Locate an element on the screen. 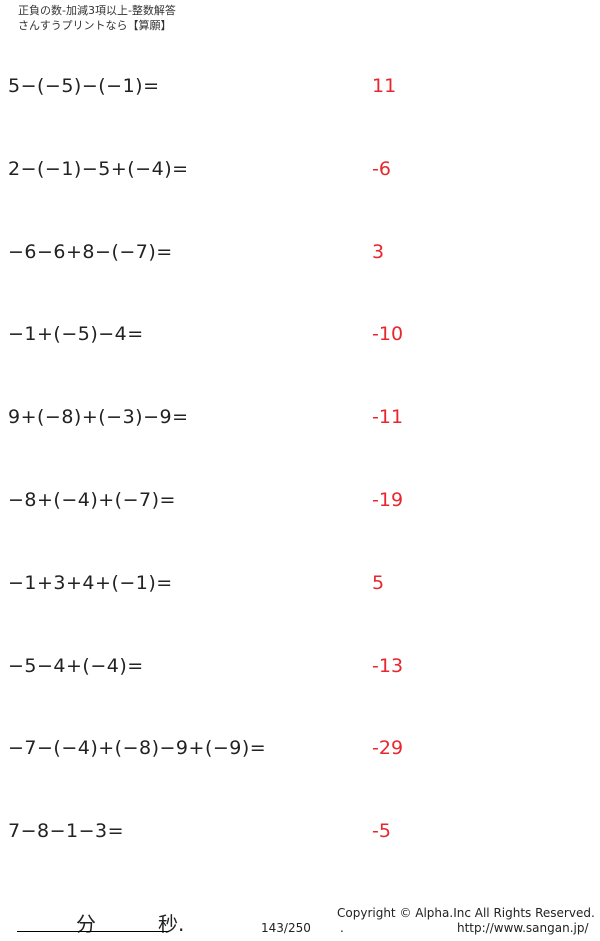  problem-answer: -5 is located at coordinates (381, 831).